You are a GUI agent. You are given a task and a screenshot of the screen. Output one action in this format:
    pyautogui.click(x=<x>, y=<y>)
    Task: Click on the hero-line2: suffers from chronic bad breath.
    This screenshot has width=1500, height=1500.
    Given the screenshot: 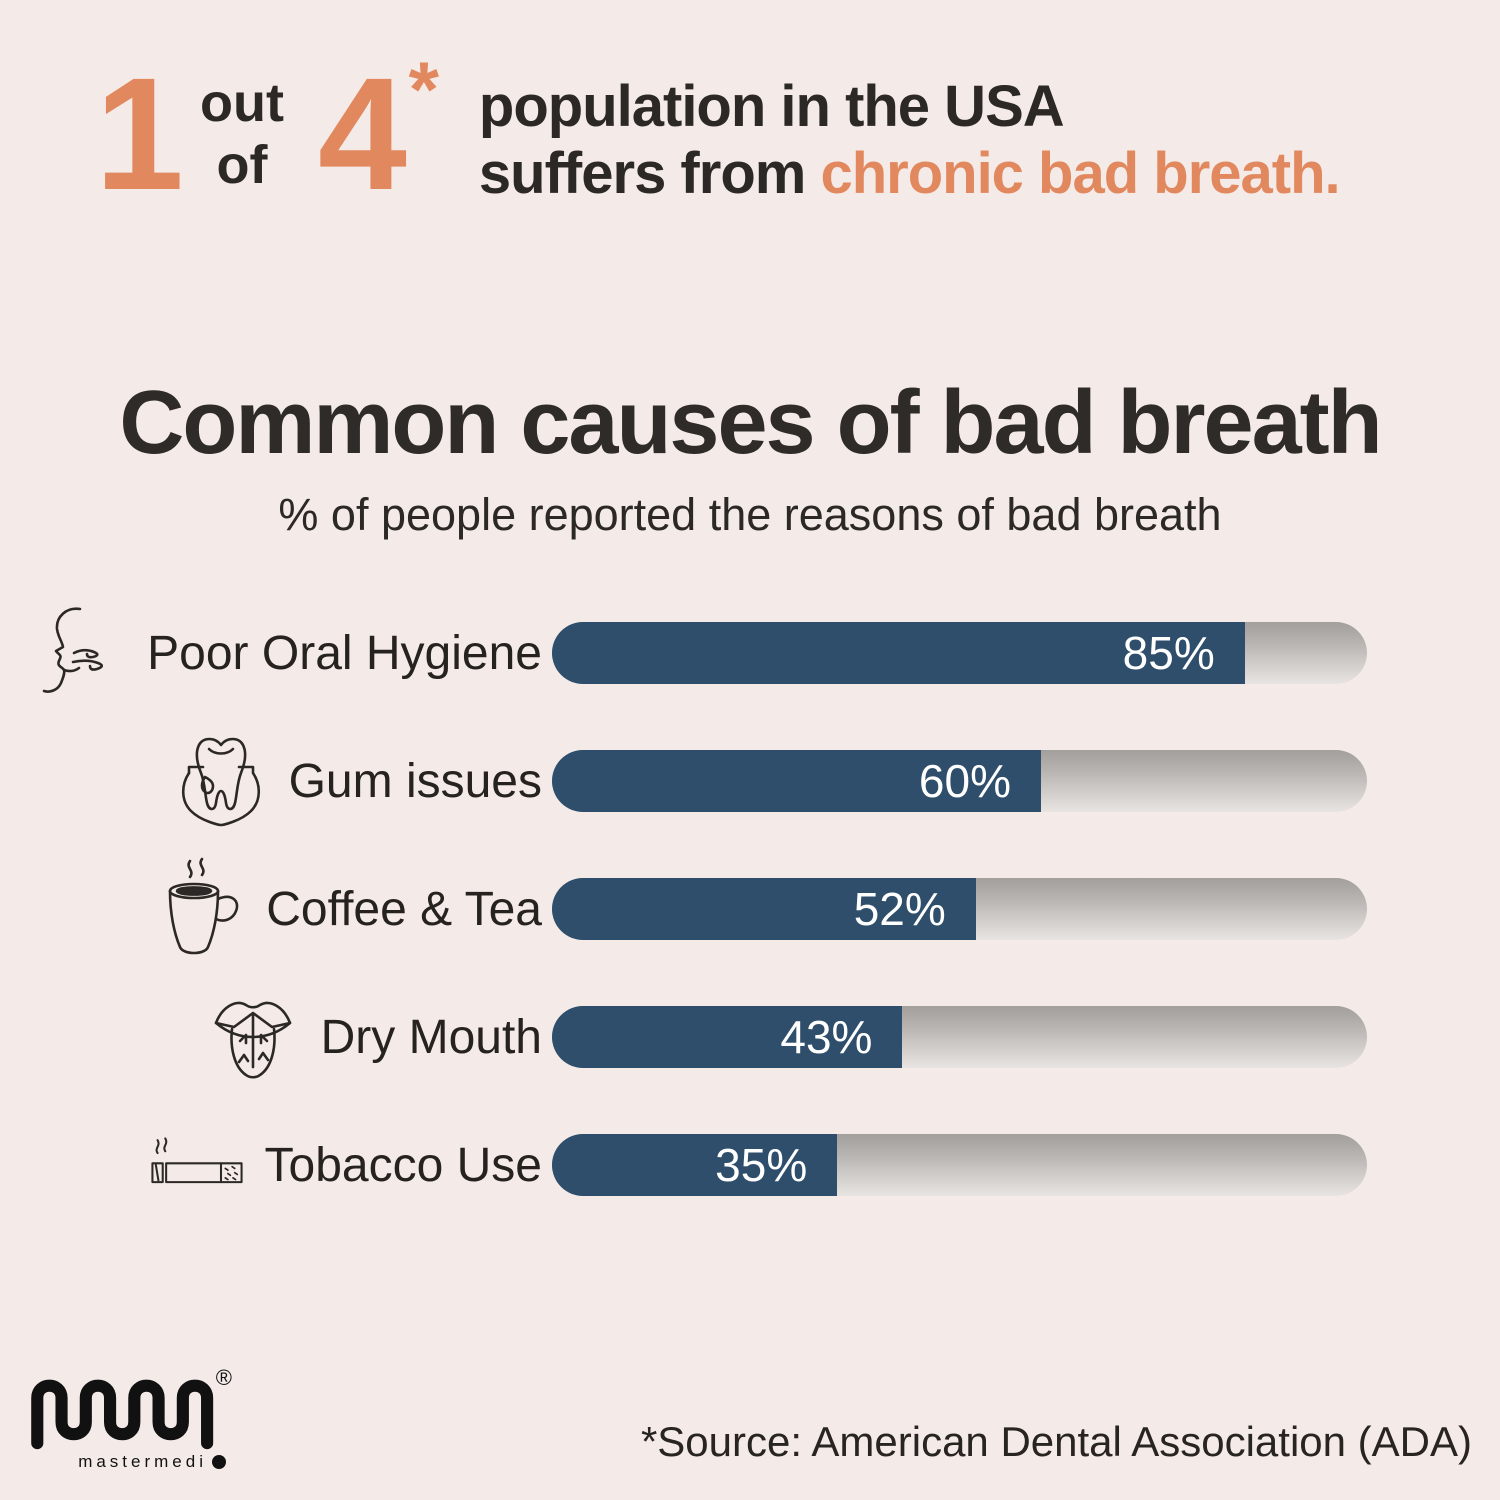 What is the action you would take?
    pyautogui.click(x=909, y=174)
    